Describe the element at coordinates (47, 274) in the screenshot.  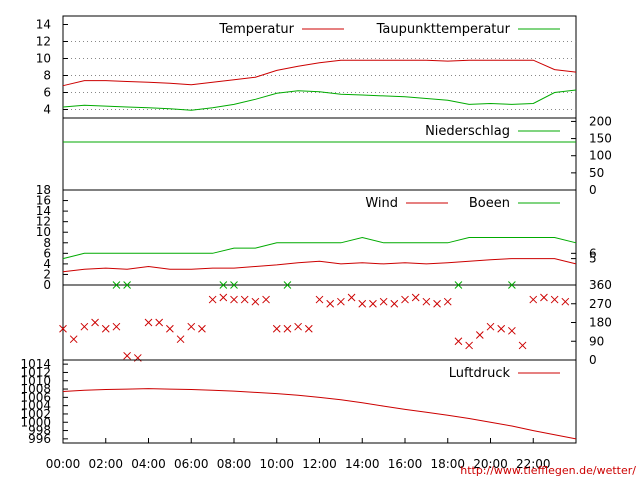
I see `wind-y-tick-label: 2` at that location.